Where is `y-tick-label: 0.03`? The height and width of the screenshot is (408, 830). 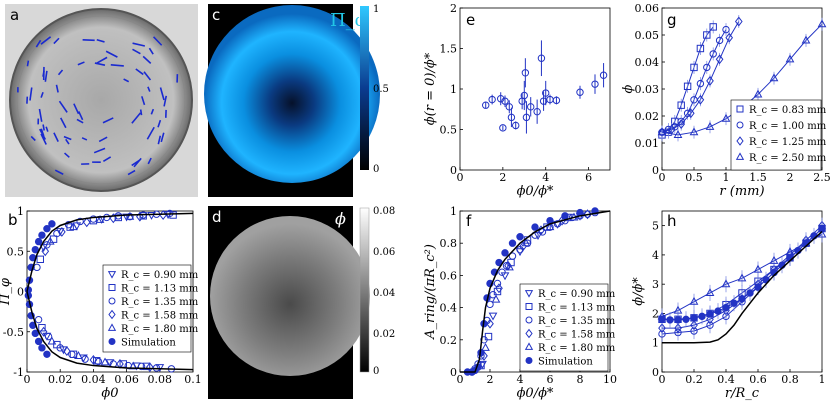
y-tick-label: 0.03 is located at coordinates (647, 89).